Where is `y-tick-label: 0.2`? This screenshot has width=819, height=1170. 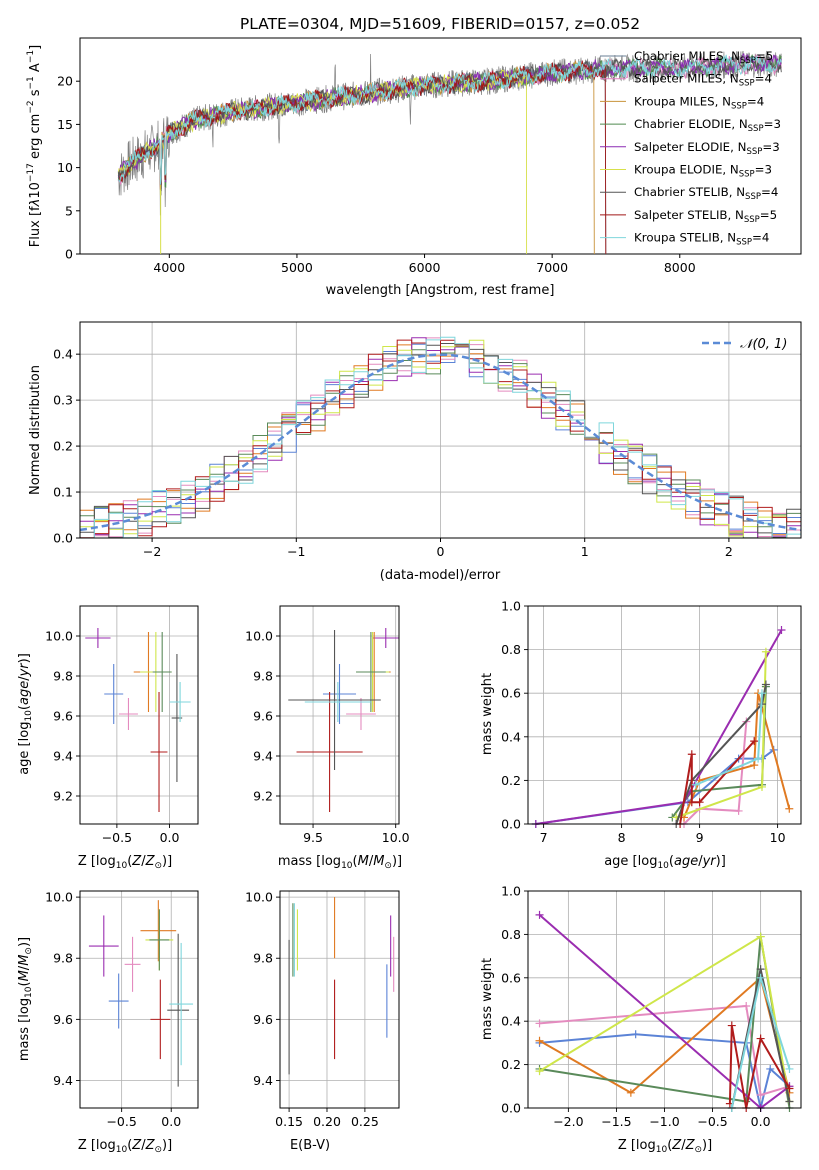
y-tick-label: 0.2 is located at coordinates (63, 446).